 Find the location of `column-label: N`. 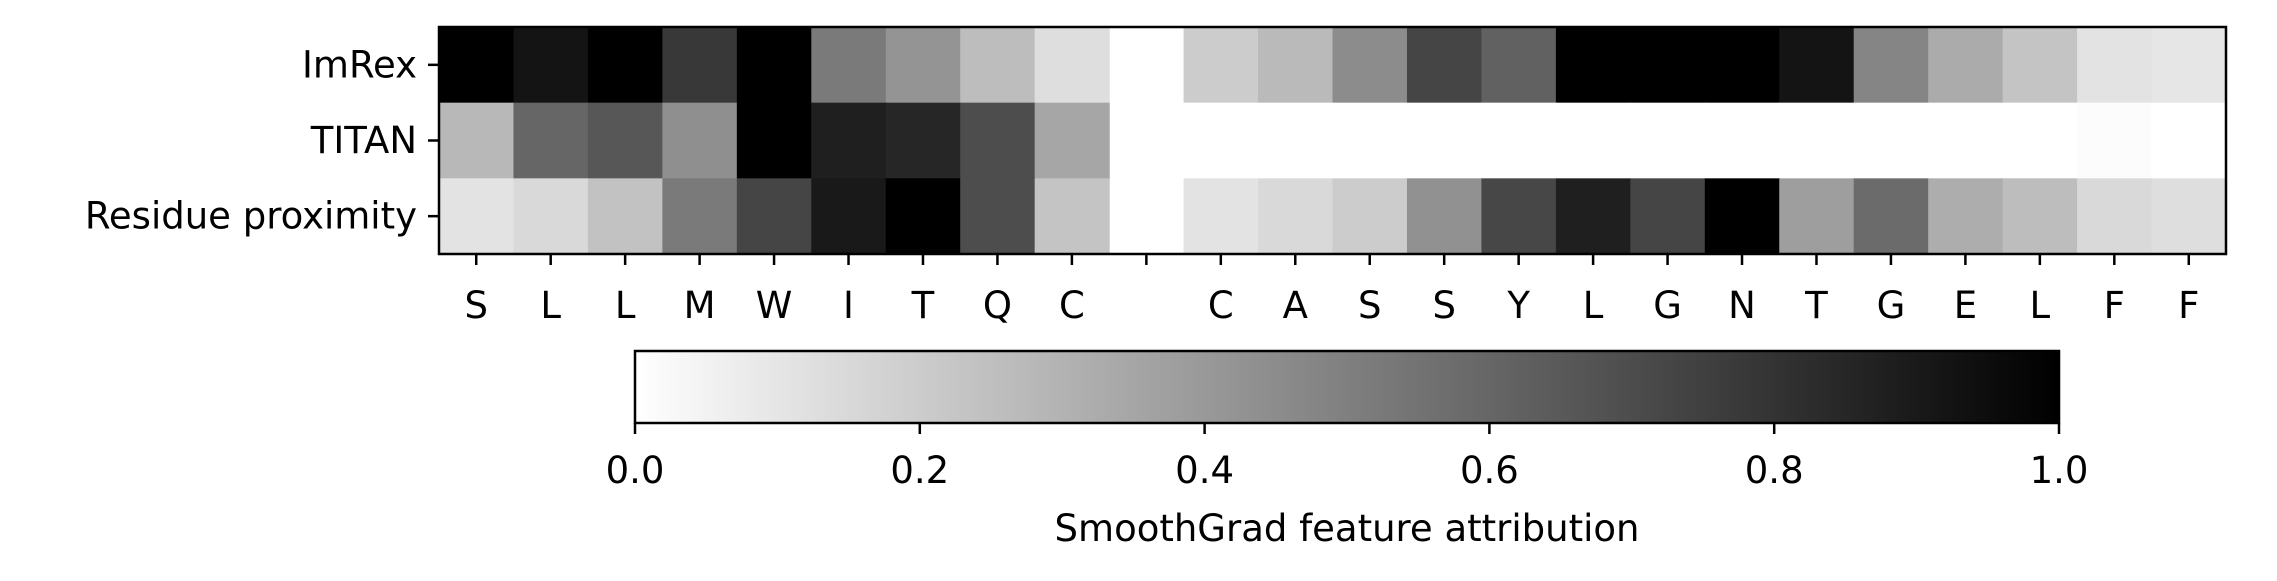

column-label: N is located at coordinates (1742, 305).